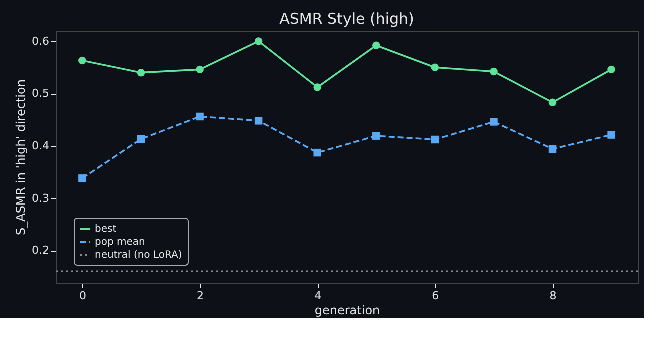  What do you see at coordinates (138, 255) in the screenshot?
I see `legend-label: neutral (no LoRA)` at bounding box center [138, 255].